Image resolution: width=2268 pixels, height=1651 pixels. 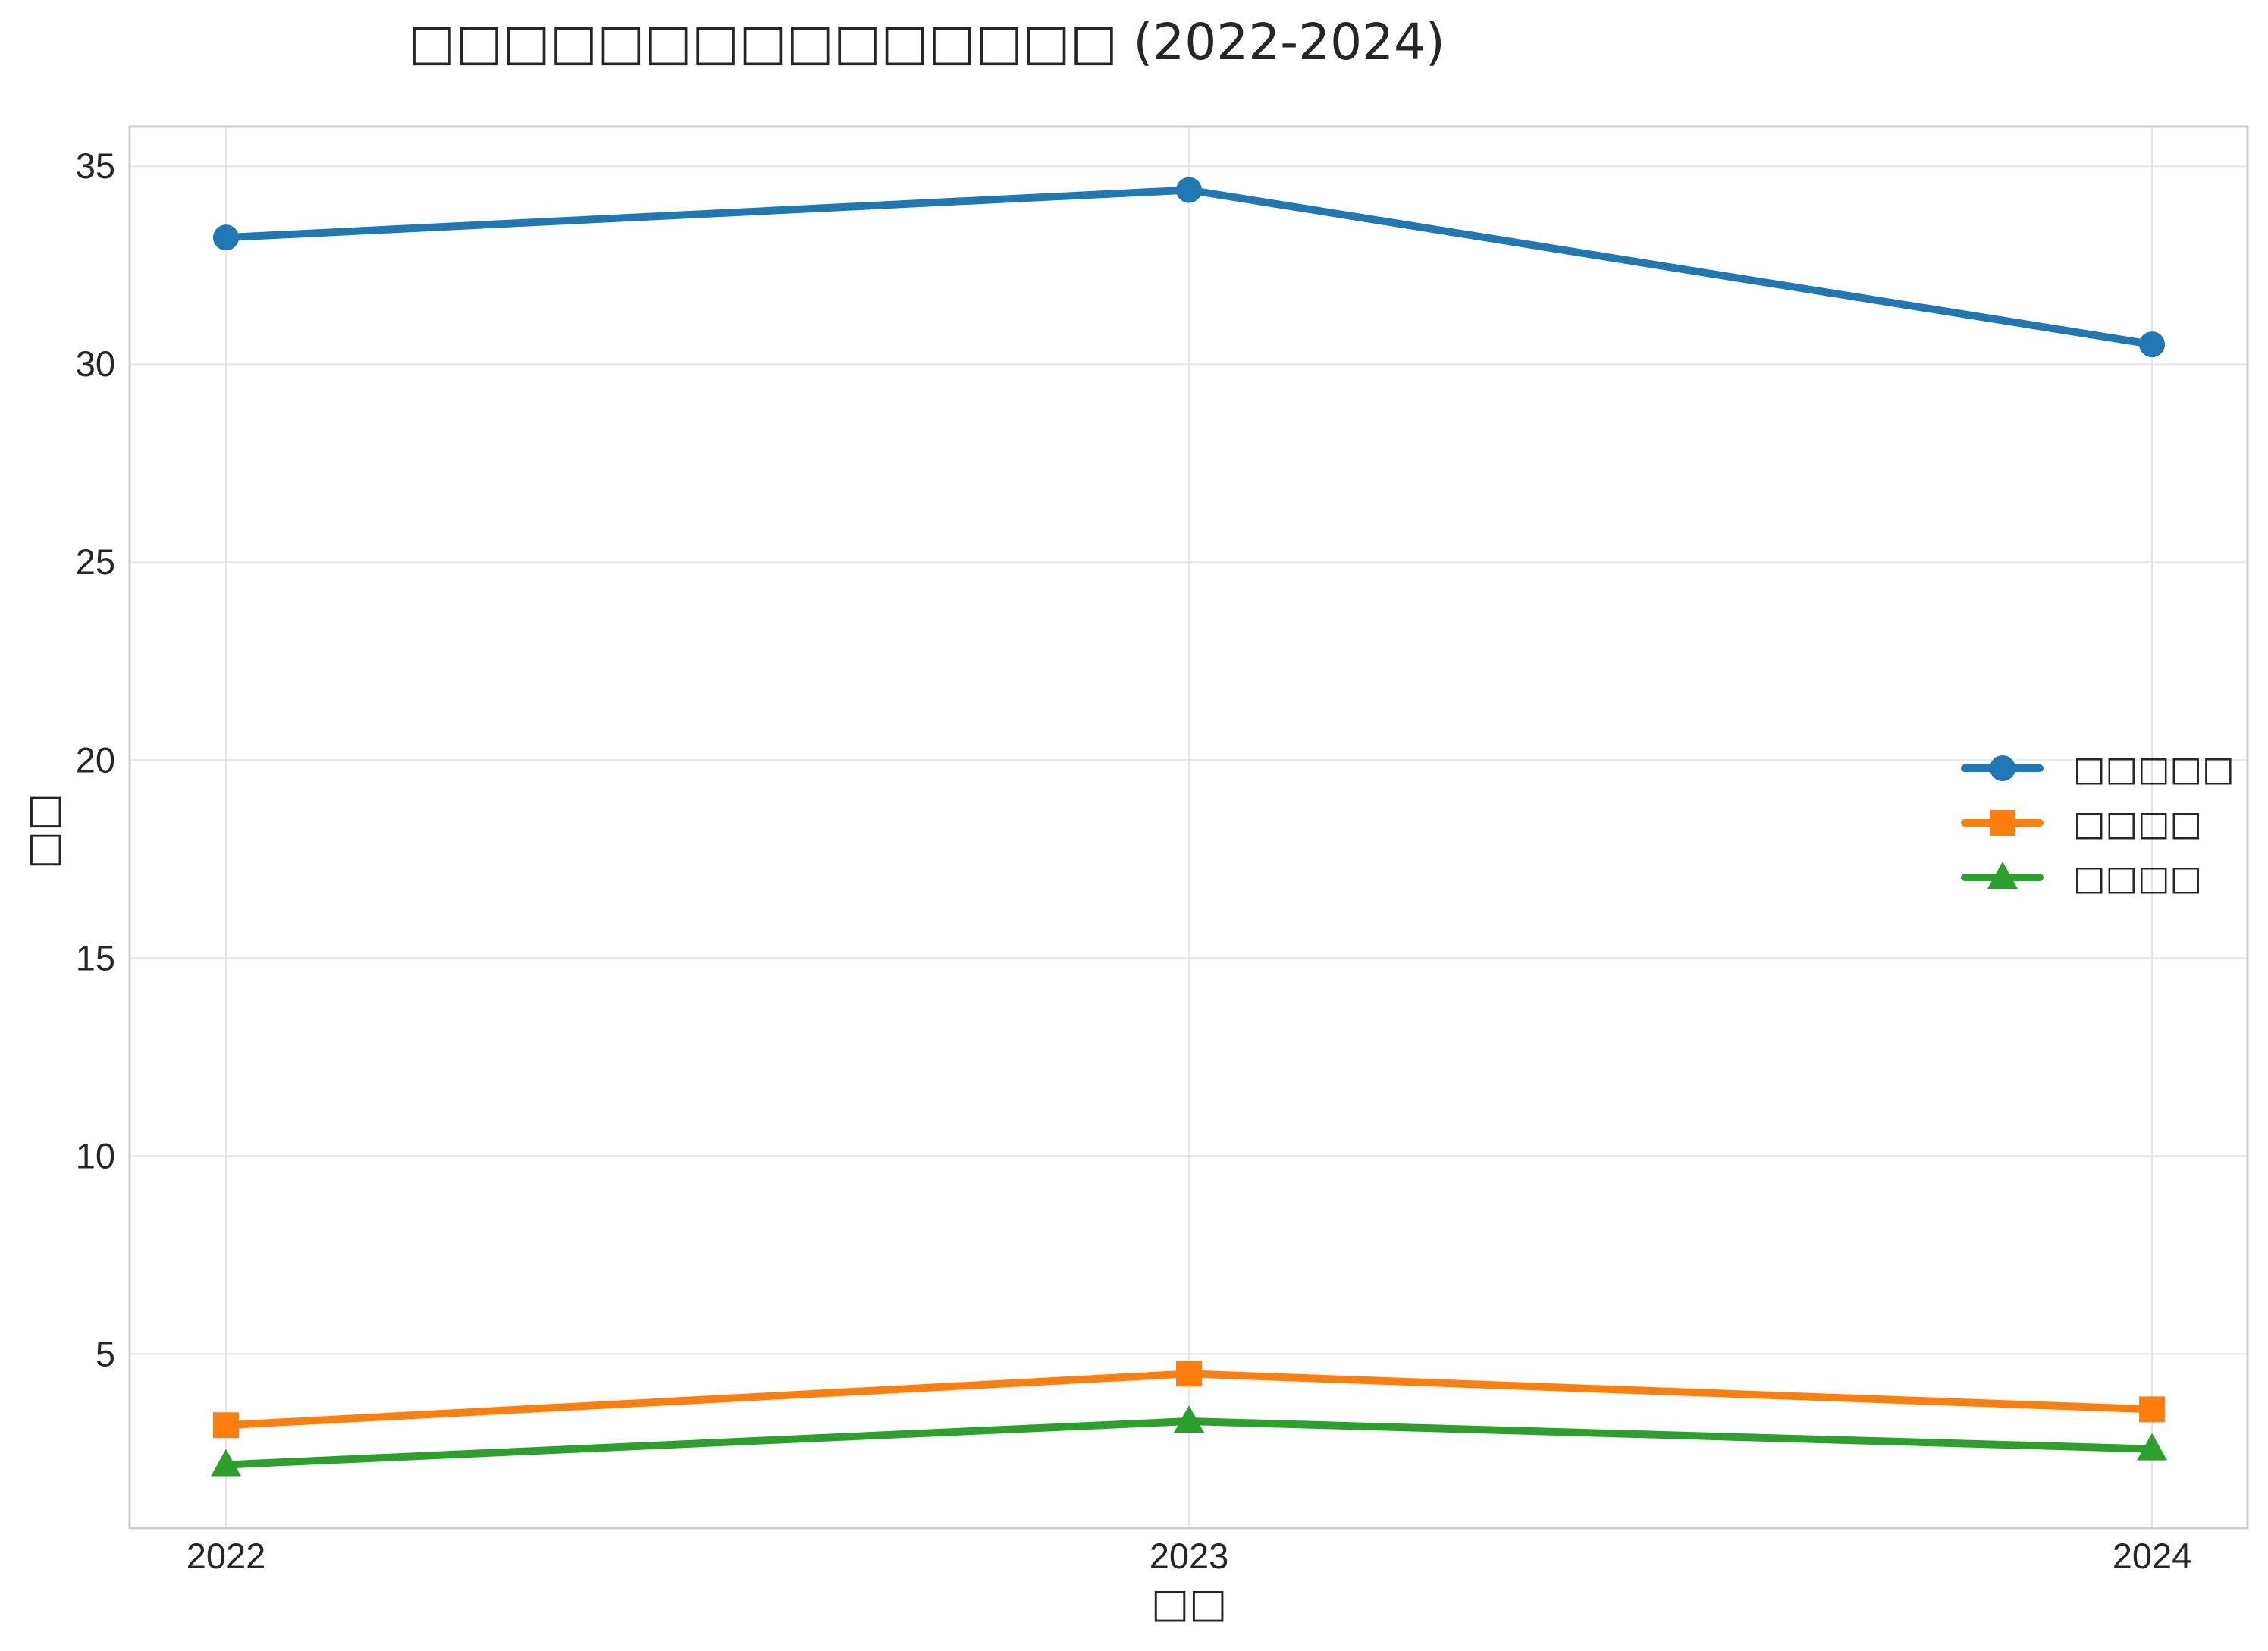 I want to click on y-tick-label: 20, so click(x=95, y=759).